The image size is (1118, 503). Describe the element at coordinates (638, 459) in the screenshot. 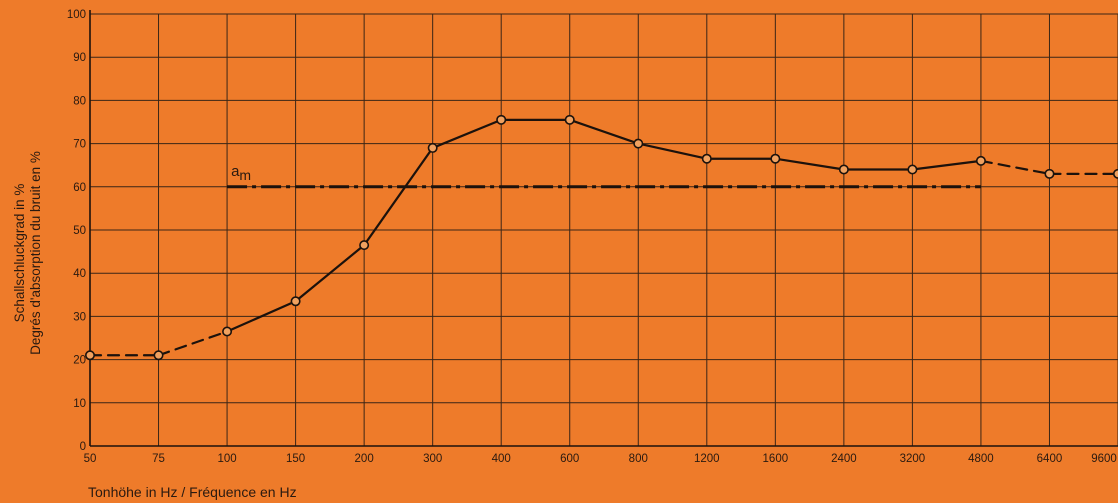

I see `x-tick-label: 800` at that location.